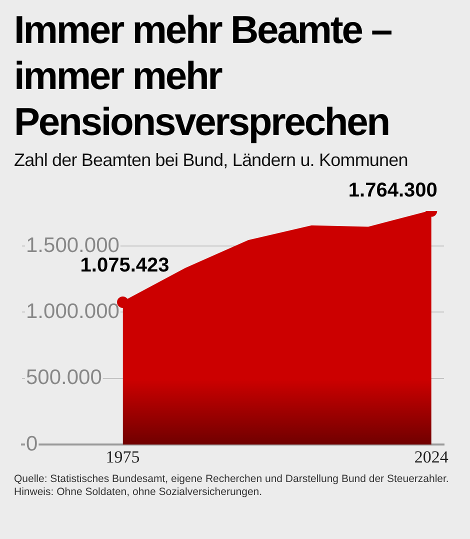  Describe the element at coordinates (393, 191) in the screenshot. I see `data-label: 1.764.300` at that location.